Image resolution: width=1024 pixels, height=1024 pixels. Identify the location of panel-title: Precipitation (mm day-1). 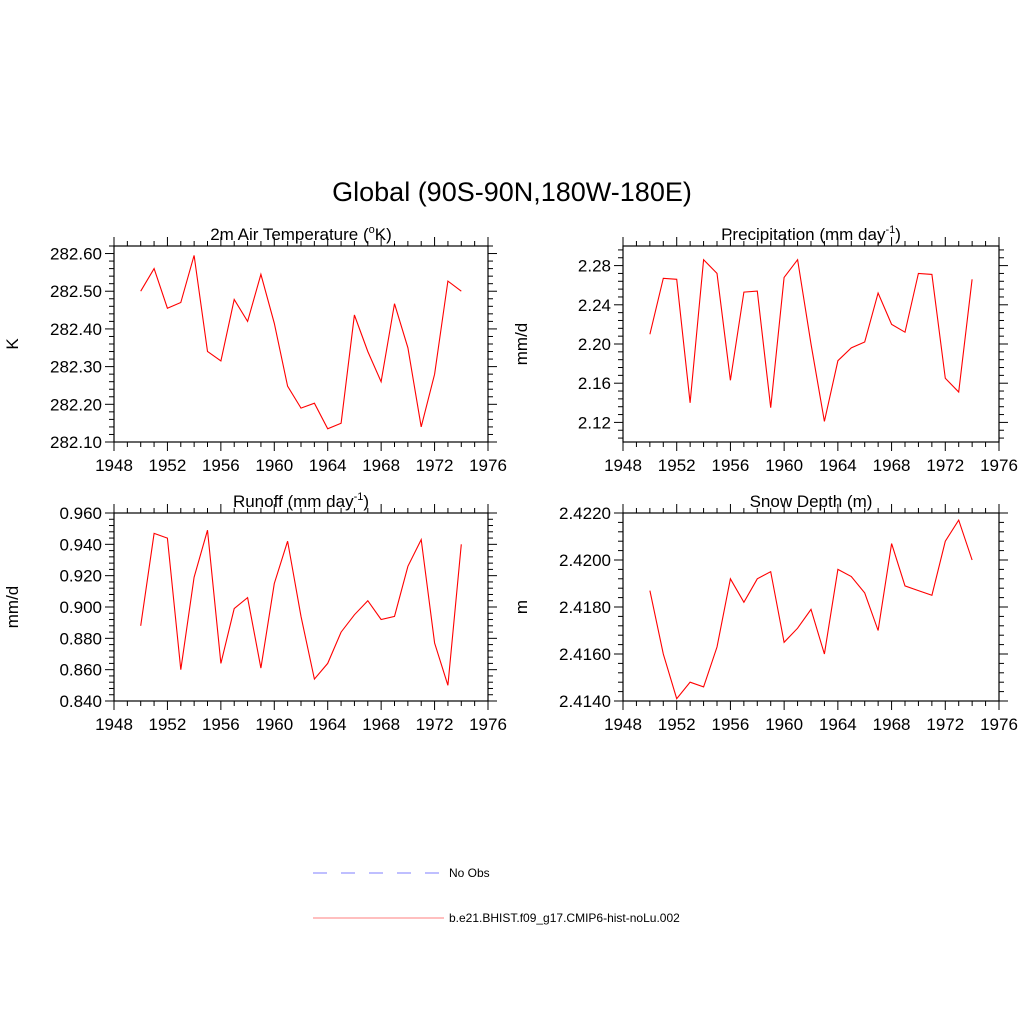
(811, 234).